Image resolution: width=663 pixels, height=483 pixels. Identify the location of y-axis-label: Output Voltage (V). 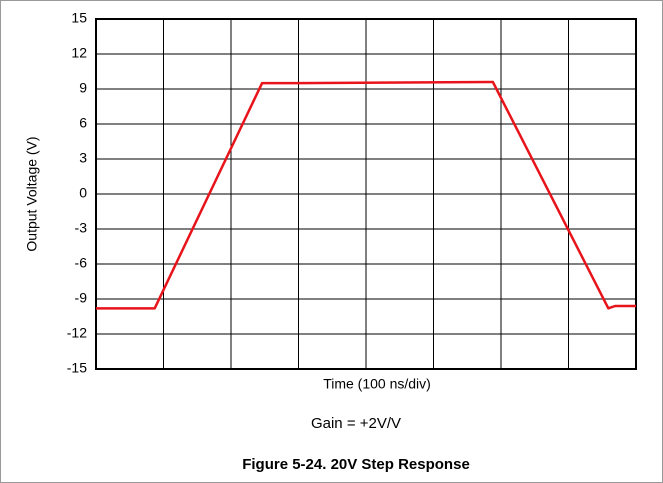
(32, 193).